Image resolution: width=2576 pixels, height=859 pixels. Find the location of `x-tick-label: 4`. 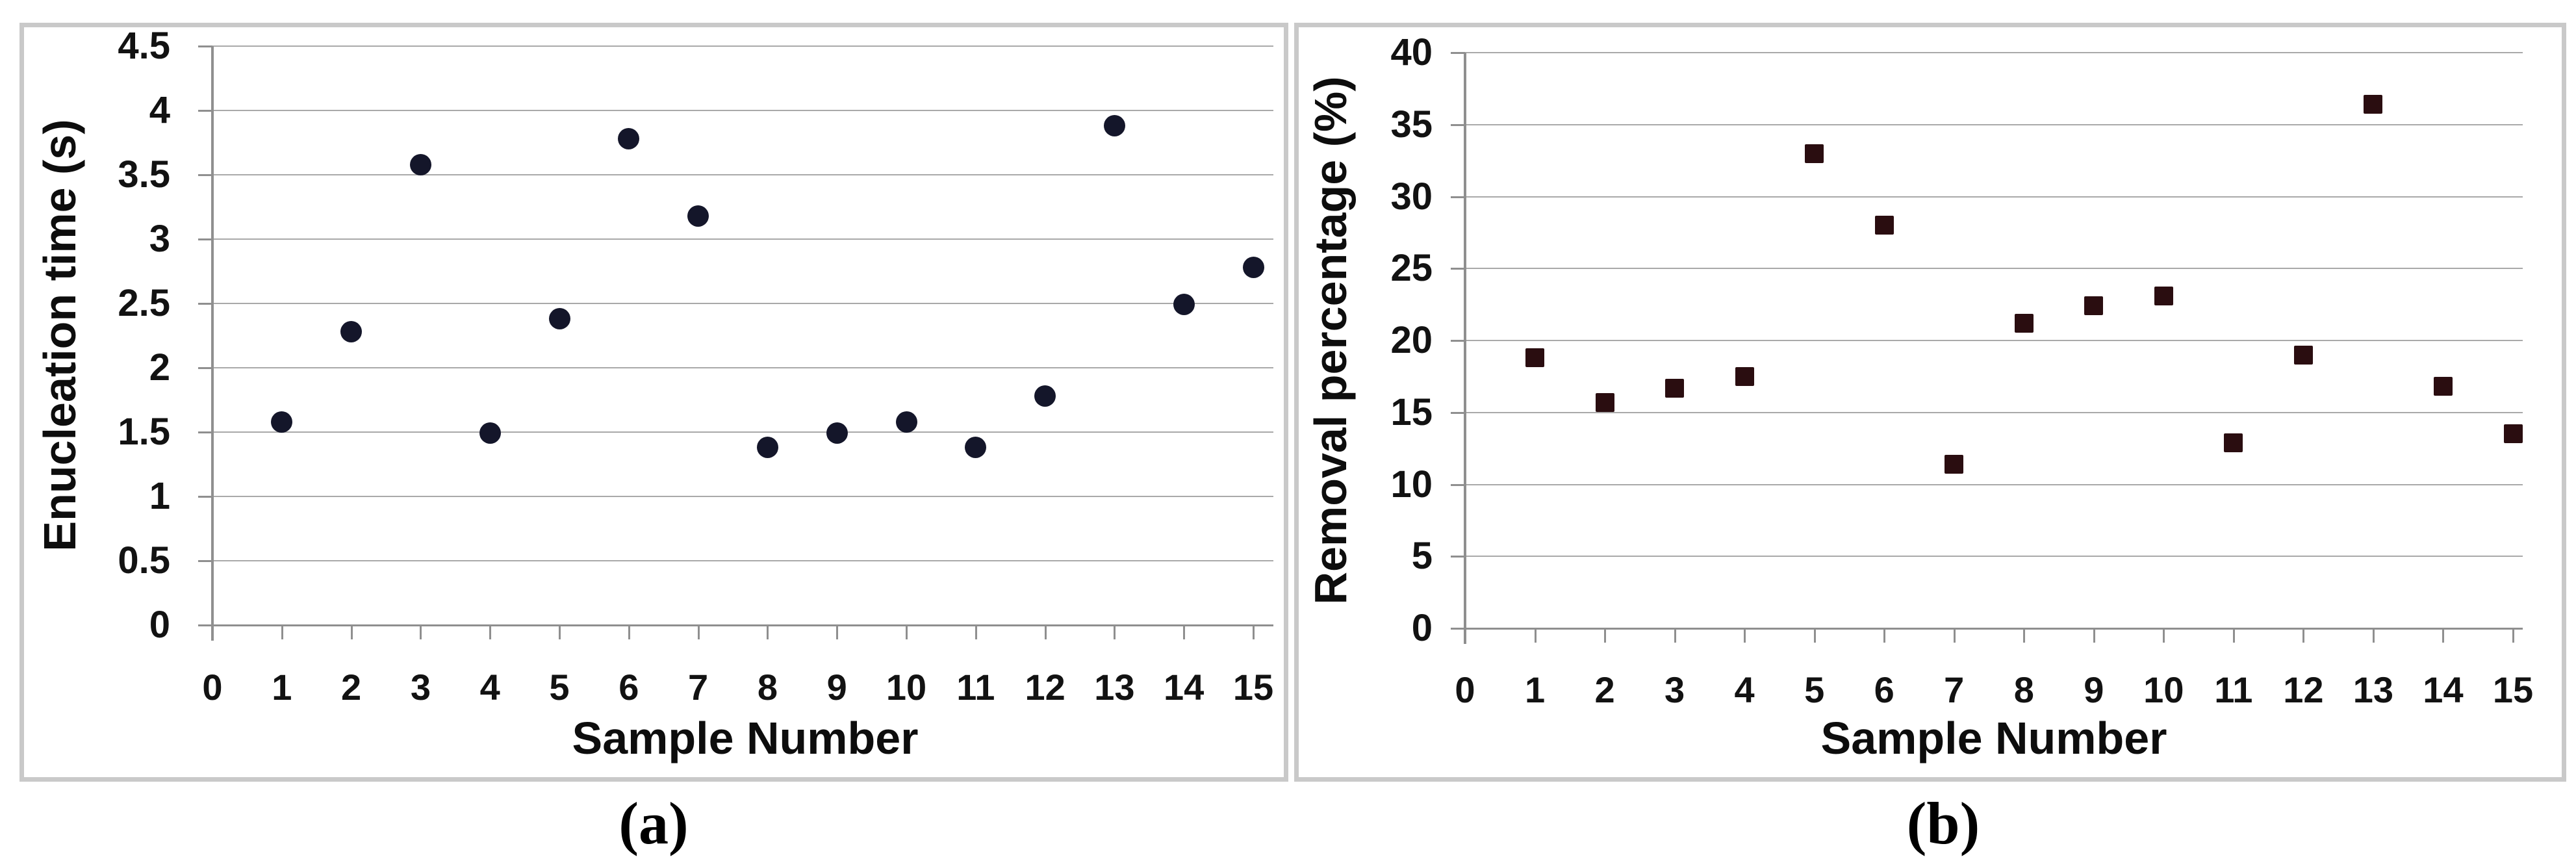

x-tick-label: 4 is located at coordinates (1744, 689).